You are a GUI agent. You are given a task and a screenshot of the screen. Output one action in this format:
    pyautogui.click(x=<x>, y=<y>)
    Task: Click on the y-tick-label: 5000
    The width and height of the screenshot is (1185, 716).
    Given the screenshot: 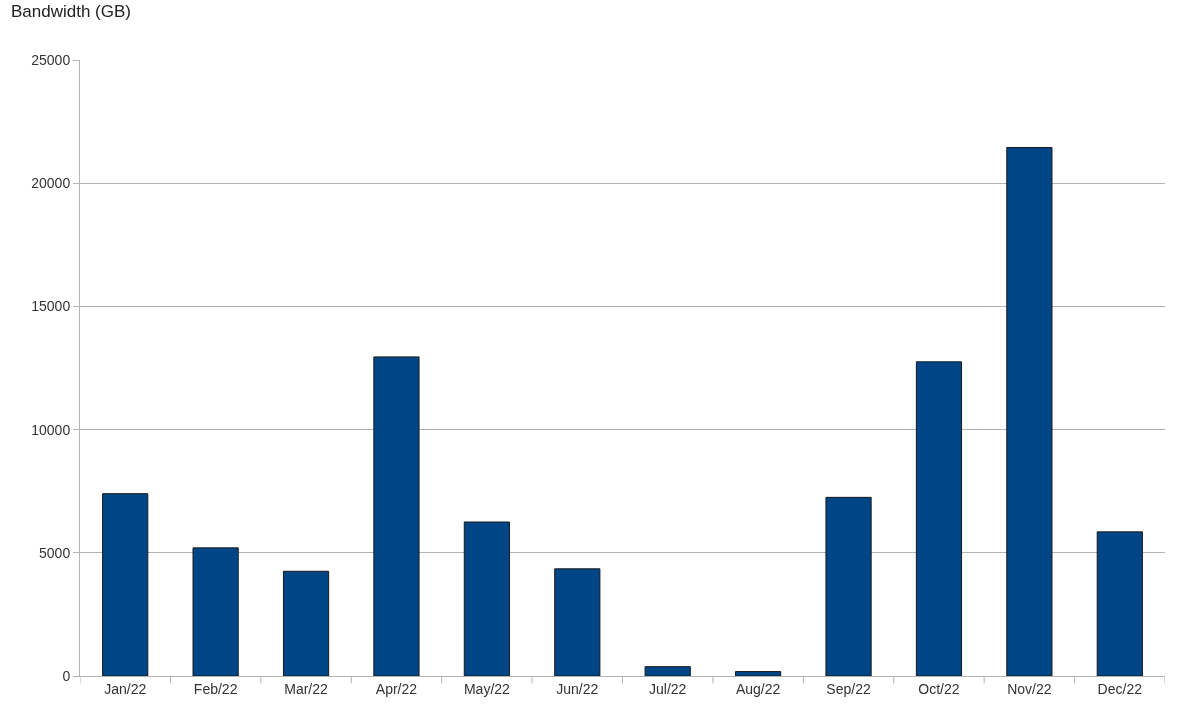 What is the action you would take?
    pyautogui.click(x=55, y=552)
    